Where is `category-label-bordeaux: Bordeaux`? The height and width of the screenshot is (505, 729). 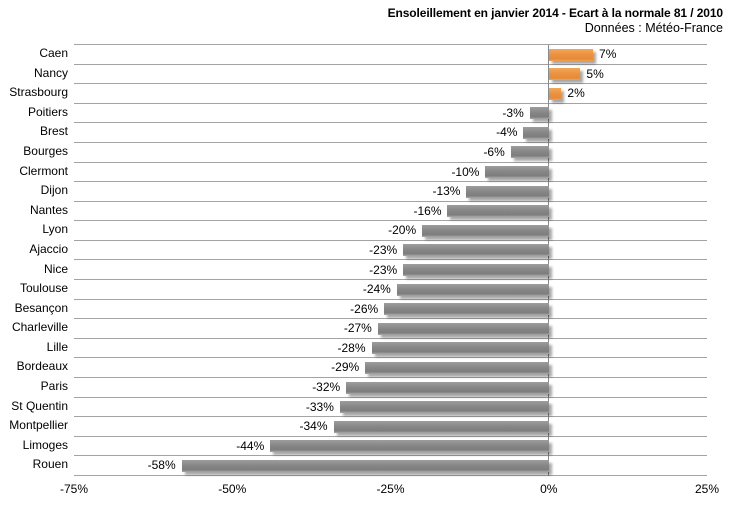
category-label-bordeaux: Bordeaux is located at coordinates (42, 366).